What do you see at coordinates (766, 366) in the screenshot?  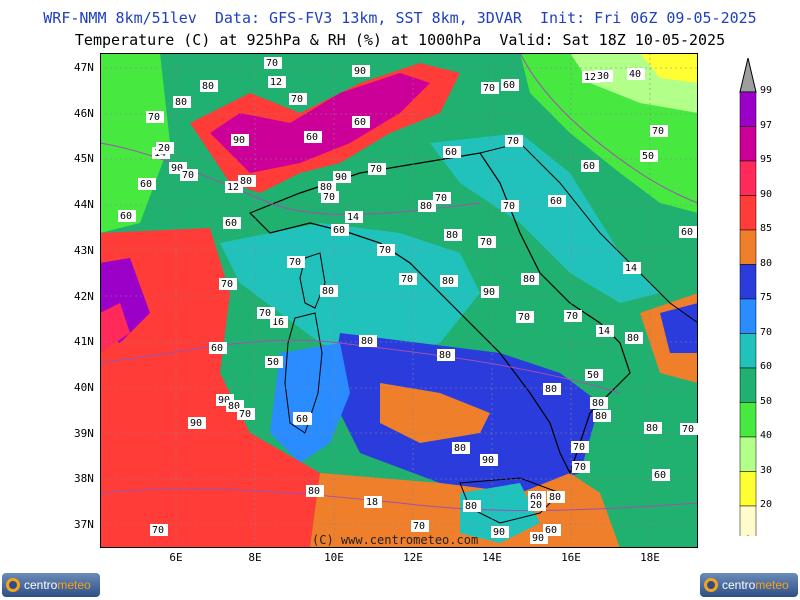 I see `colorbar-label: 60` at bounding box center [766, 366].